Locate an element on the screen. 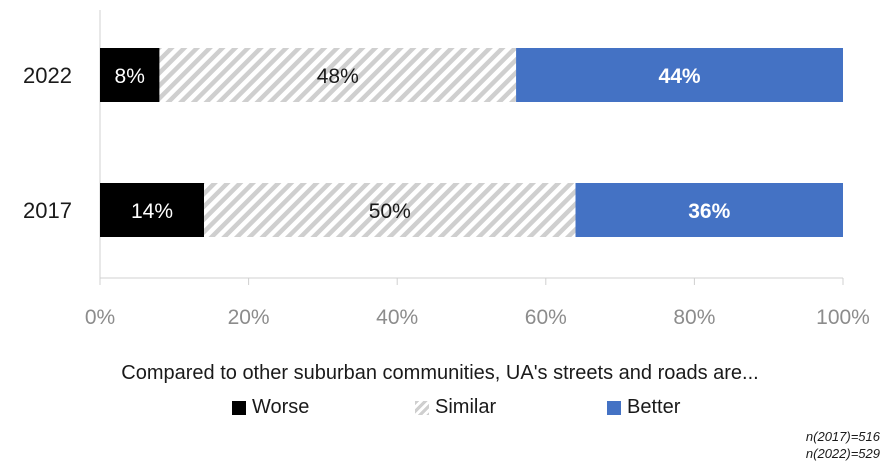 Image resolution: width=880 pixels, height=470 pixels. legend: Worse Similar Better is located at coordinates (440, 409).